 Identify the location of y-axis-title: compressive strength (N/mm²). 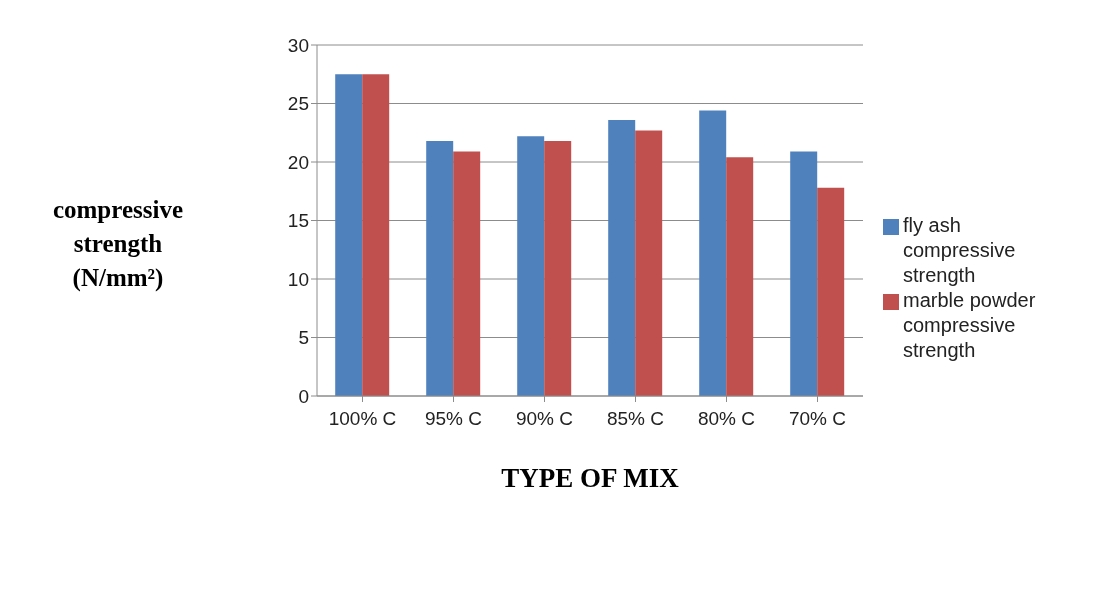
(118, 244).